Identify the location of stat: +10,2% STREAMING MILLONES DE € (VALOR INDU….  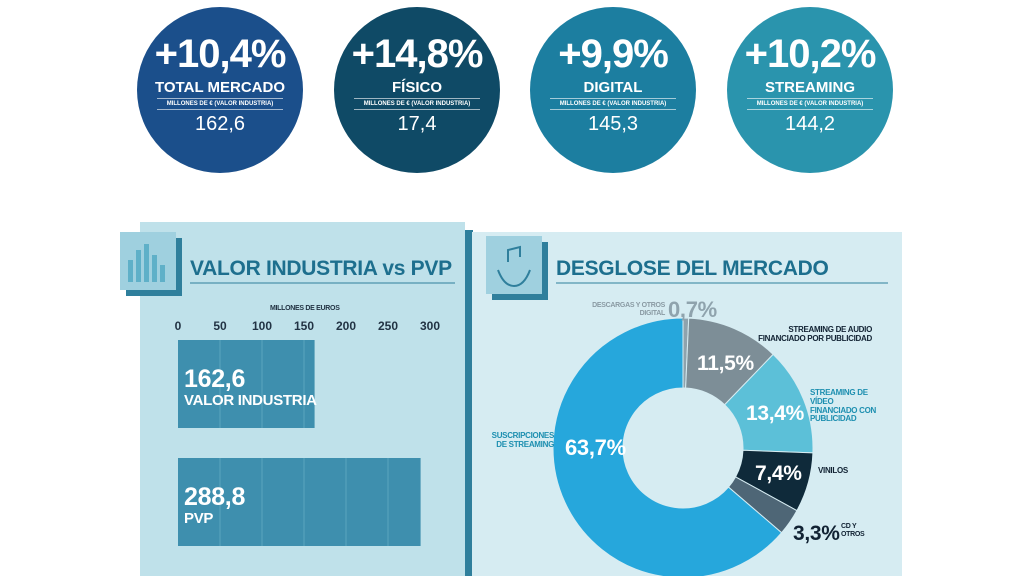
(810, 73).